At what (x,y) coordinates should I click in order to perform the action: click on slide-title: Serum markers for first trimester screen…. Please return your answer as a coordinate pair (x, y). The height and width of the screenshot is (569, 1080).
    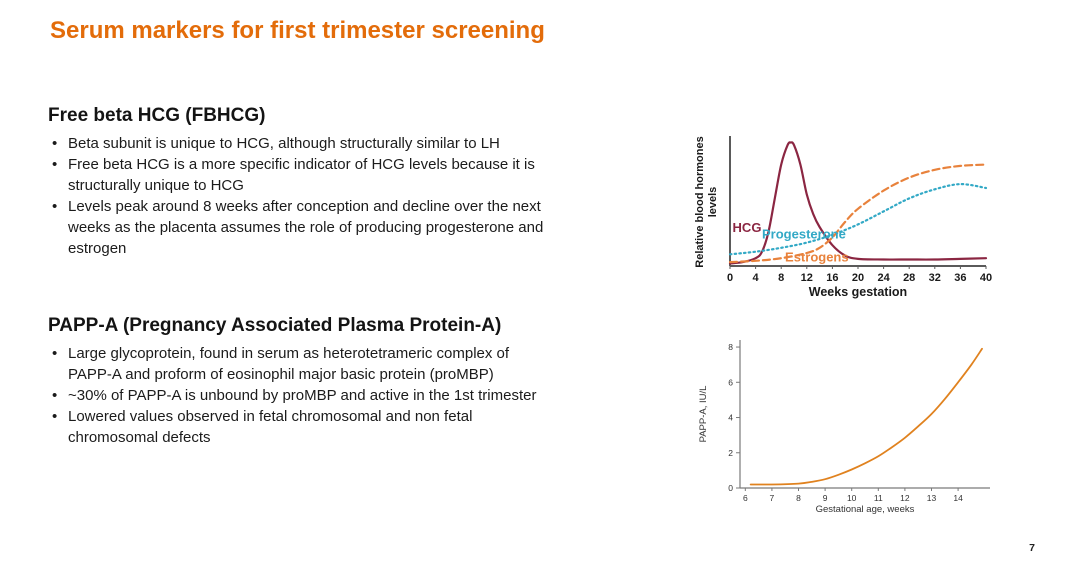
    Looking at the image, I should click on (297, 30).